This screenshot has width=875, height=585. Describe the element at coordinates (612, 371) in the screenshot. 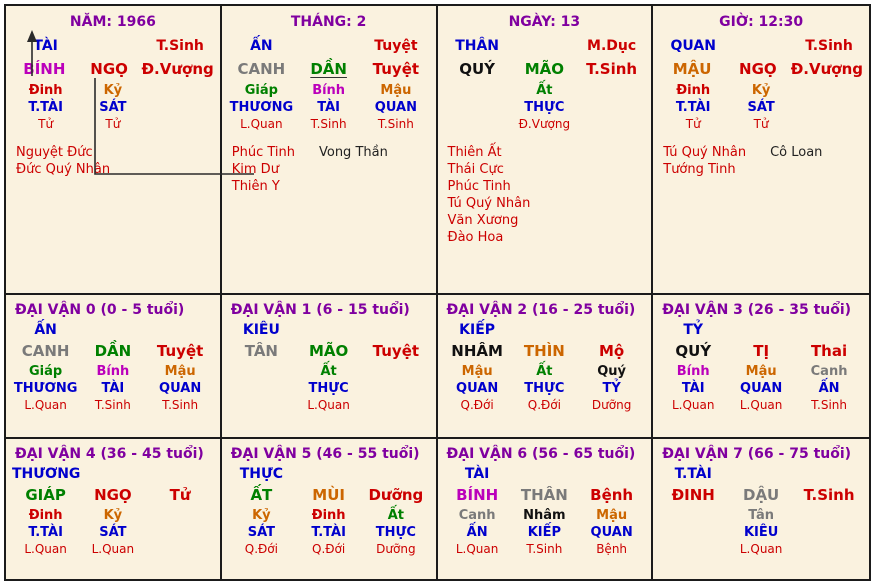

I see `hidden-stem: Quý` at that location.